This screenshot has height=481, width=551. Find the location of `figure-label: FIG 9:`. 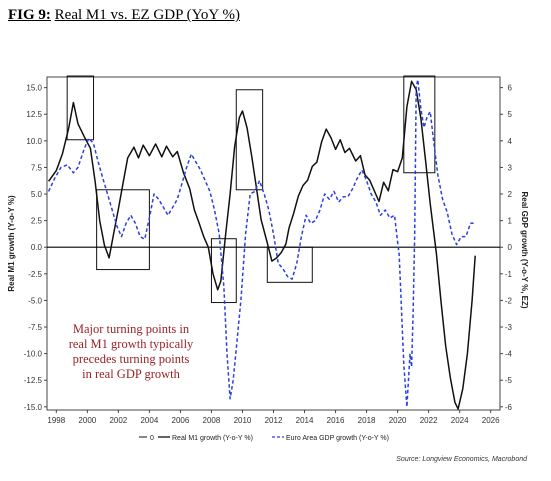

figure-label: FIG 9: is located at coordinates (29, 15).